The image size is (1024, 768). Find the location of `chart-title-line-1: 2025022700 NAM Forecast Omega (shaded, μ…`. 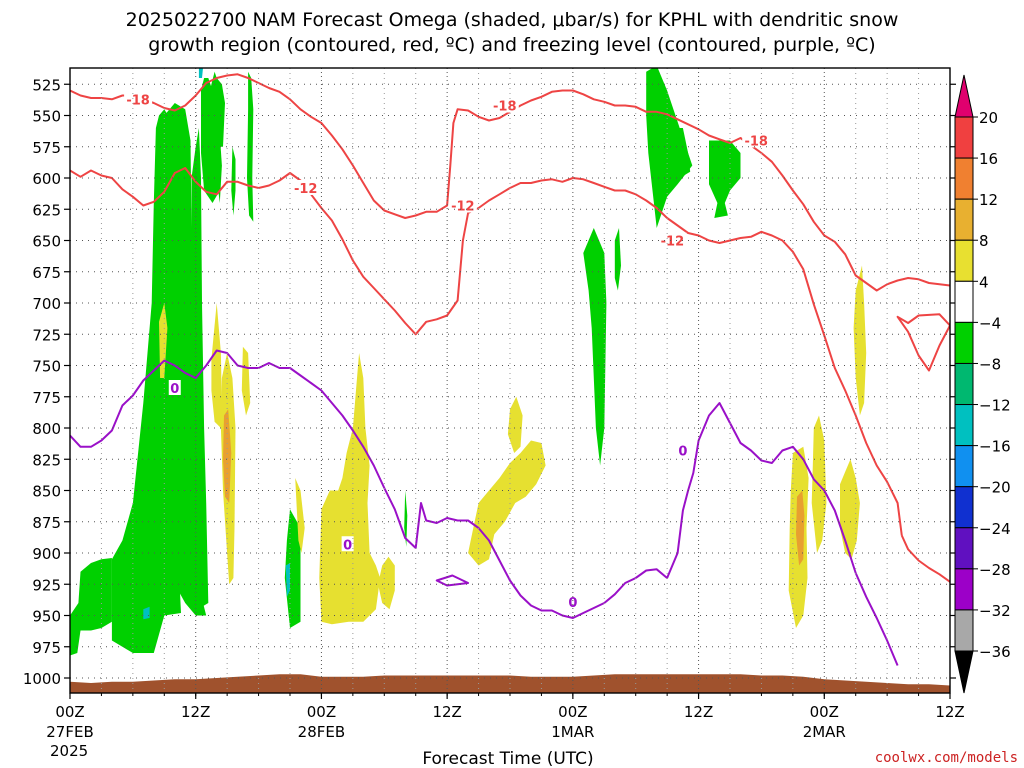

chart-title-line-1: 2025022700 NAM Forecast Omega (shaded, μ… is located at coordinates (512, 20).